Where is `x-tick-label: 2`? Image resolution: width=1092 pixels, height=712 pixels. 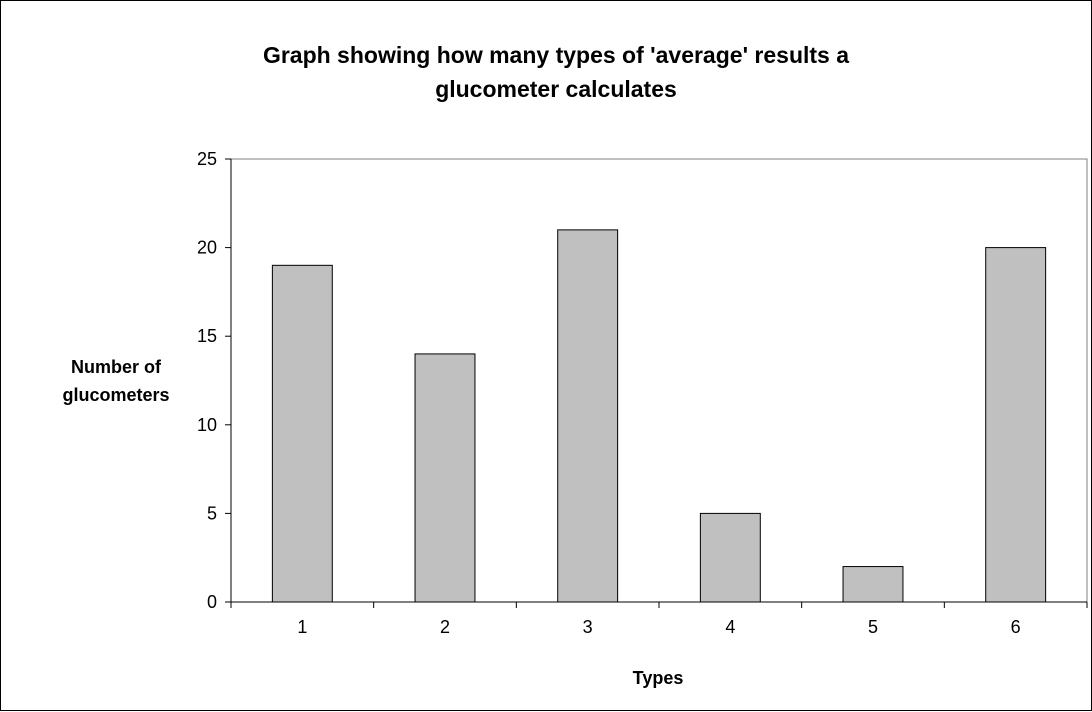 x-tick-label: 2 is located at coordinates (445, 627).